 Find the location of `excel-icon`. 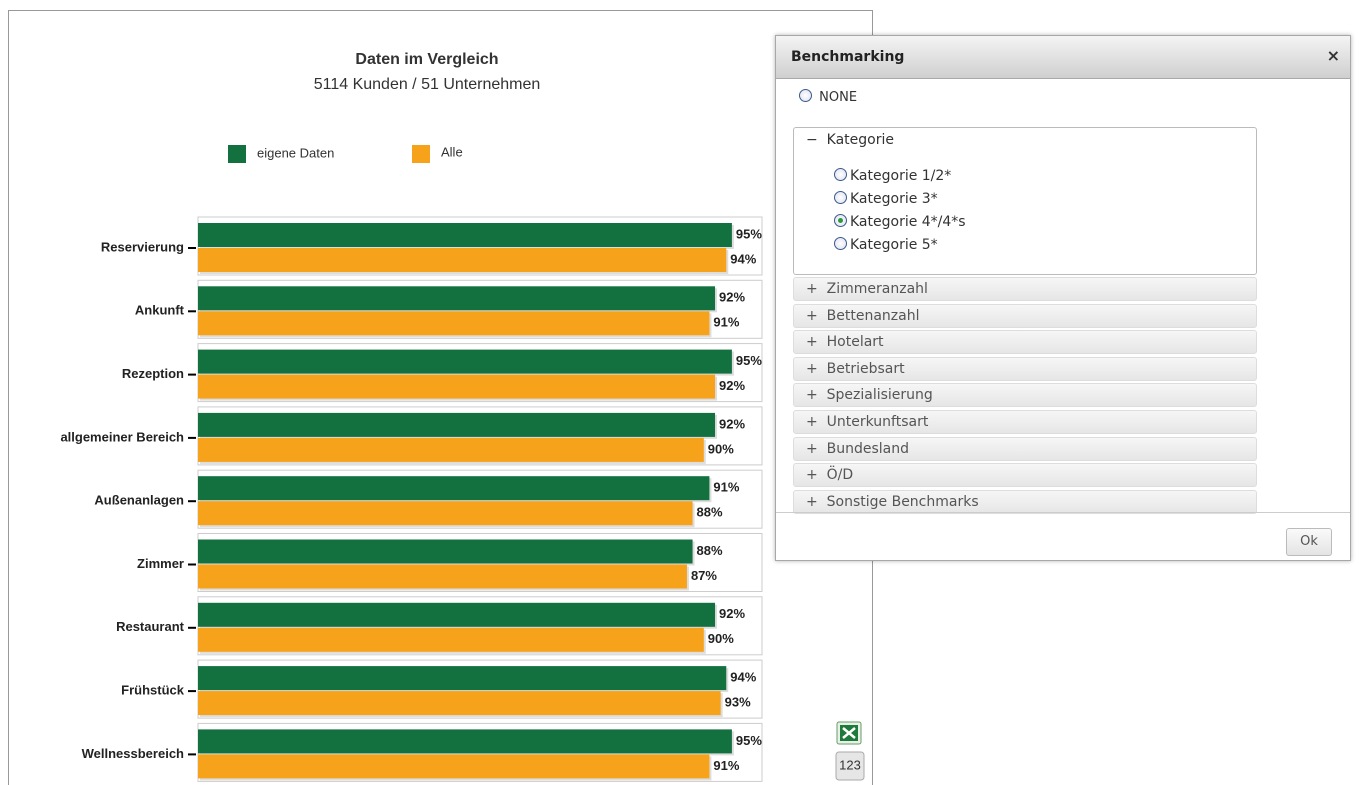

excel-icon is located at coordinates (849, 733).